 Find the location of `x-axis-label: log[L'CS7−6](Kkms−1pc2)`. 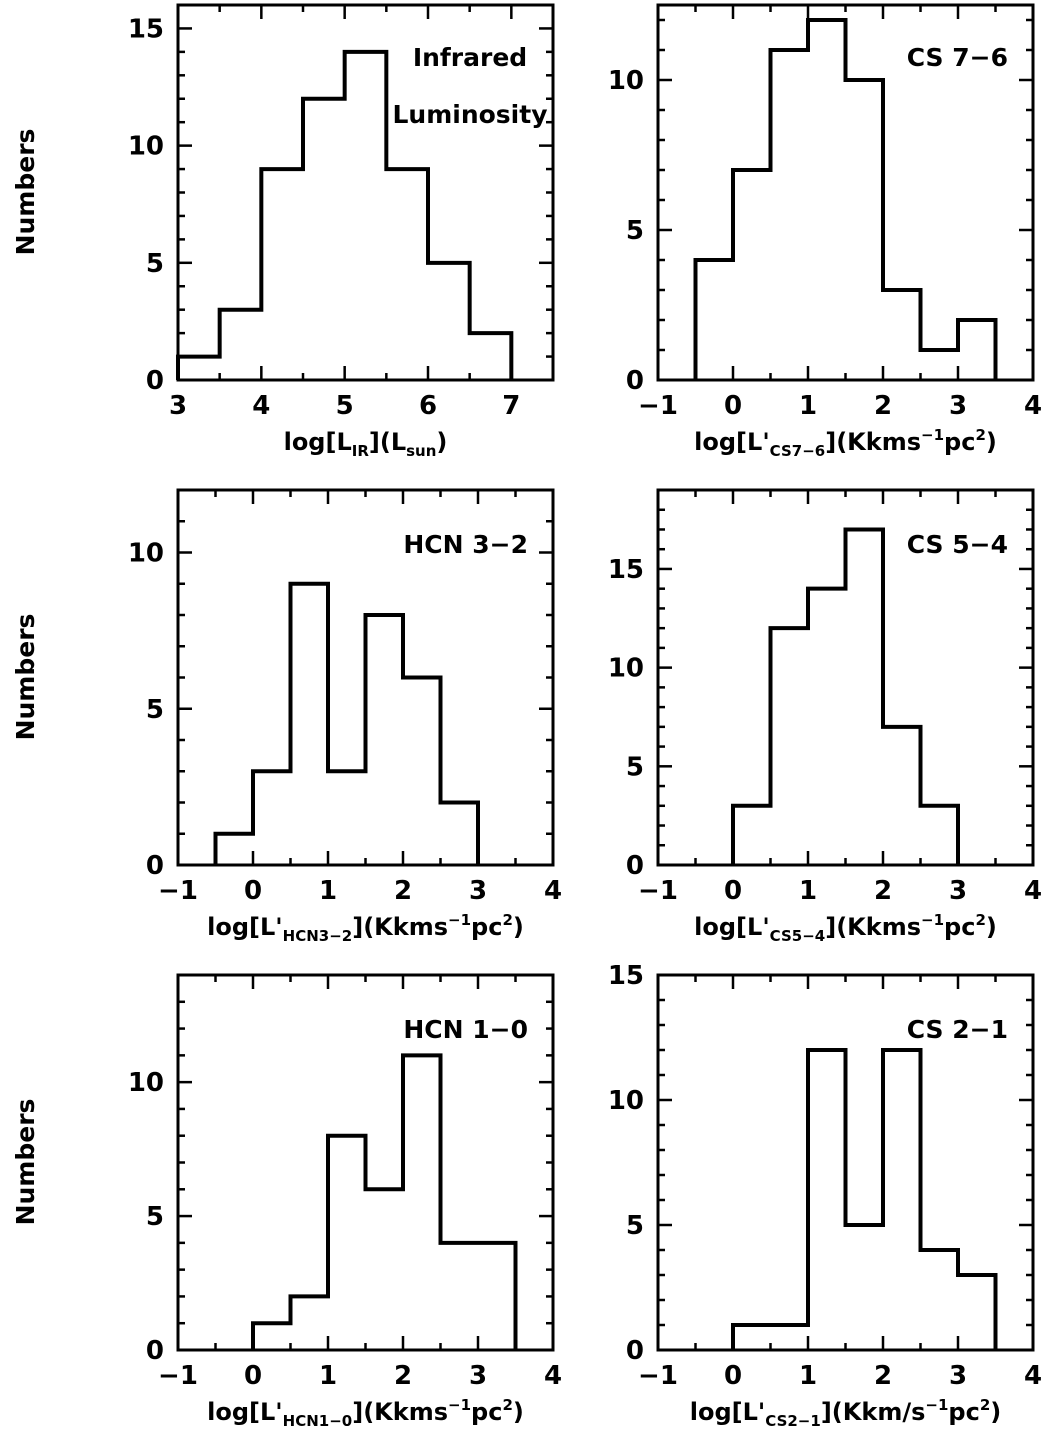

x-axis-label: log[L'CS7−6](Kkms−1pc2) is located at coordinates (845, 443).